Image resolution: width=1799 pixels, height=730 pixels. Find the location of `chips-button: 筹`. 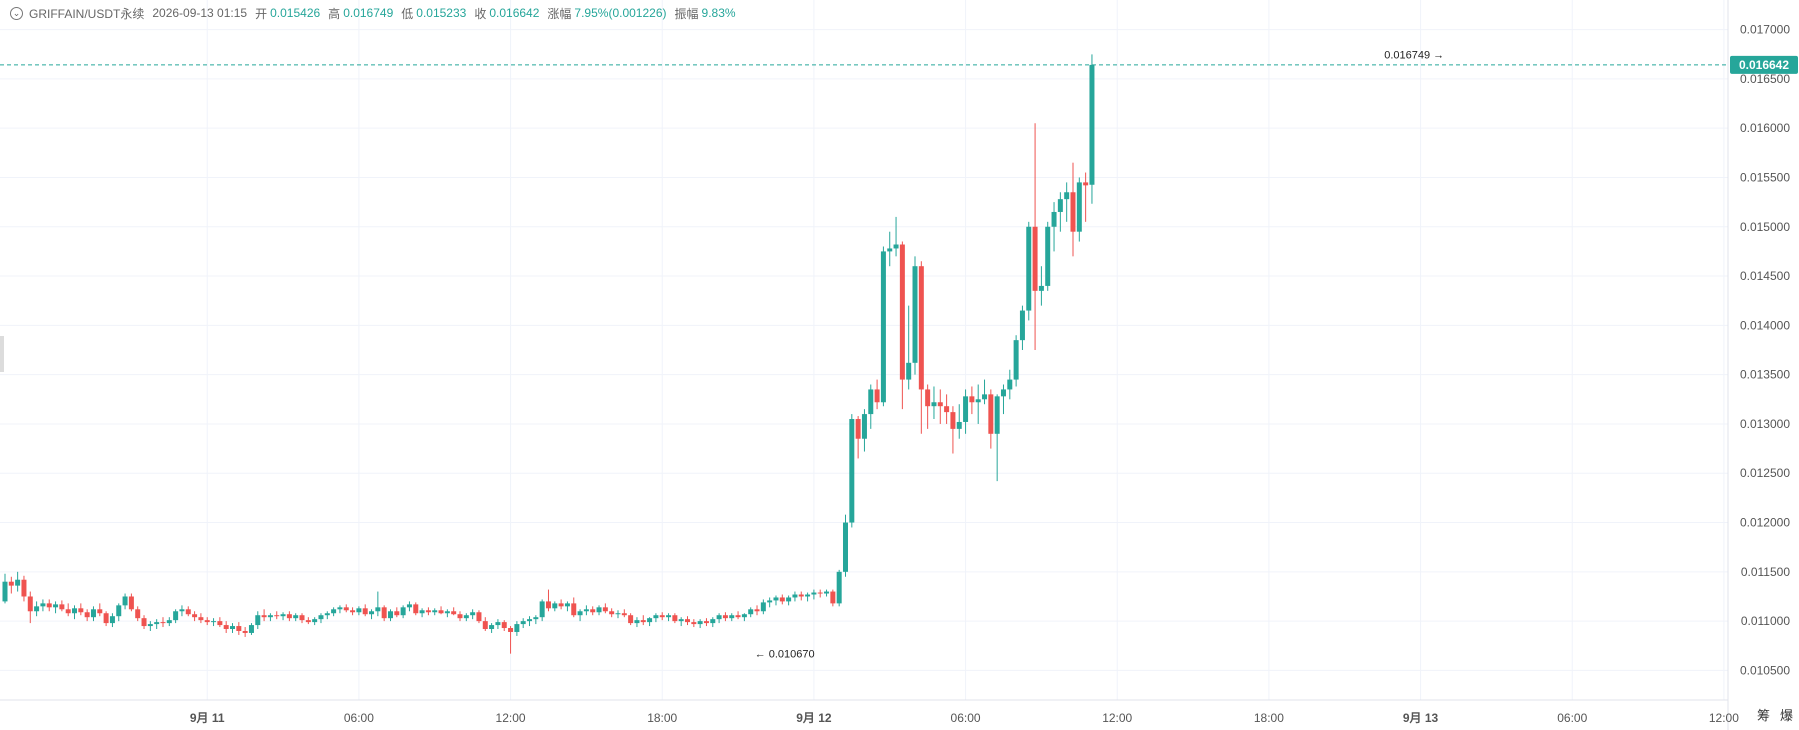

chips-button: 筹 is located at coordinates (1763, 715).